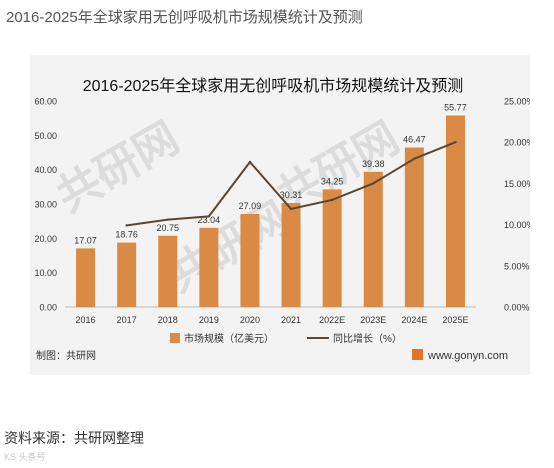 The height and width of the screenshot is (468, 554). What do you see at coordinates (127, 320) in the screenshot?
I see `x-tick-label: 2017` at bounding box center [127, 320].